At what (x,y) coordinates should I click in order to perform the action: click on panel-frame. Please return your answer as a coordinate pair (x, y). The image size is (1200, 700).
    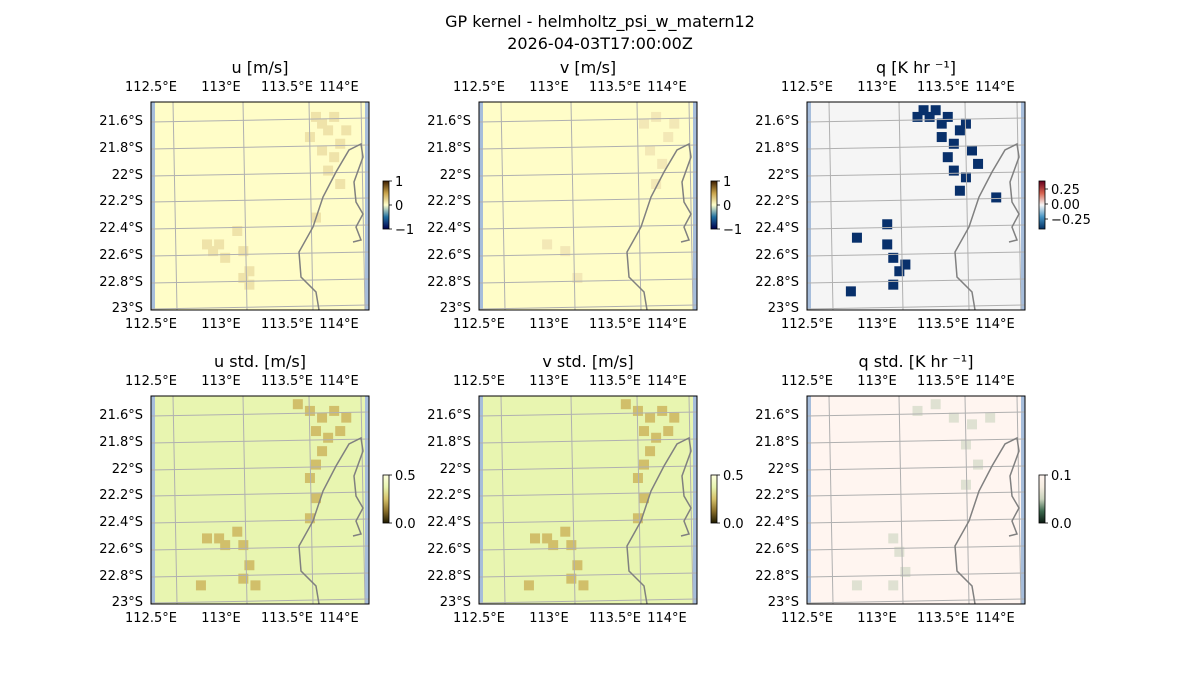
    Looking at the image, I should click on (588, 500).